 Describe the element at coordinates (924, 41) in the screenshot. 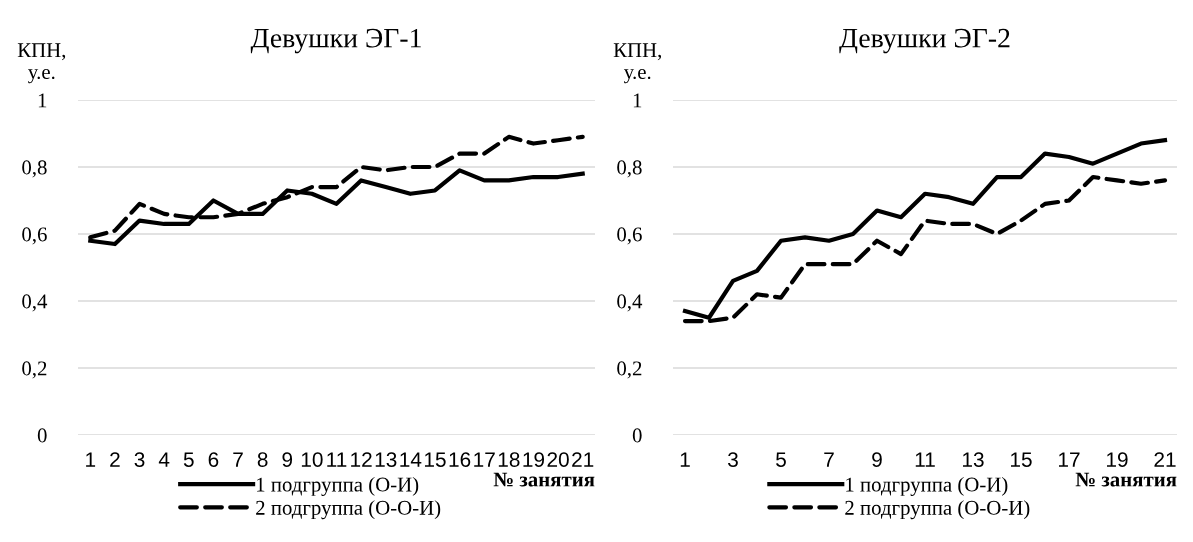

I see `chart-title: Девушки ЭГ-2` at that location.